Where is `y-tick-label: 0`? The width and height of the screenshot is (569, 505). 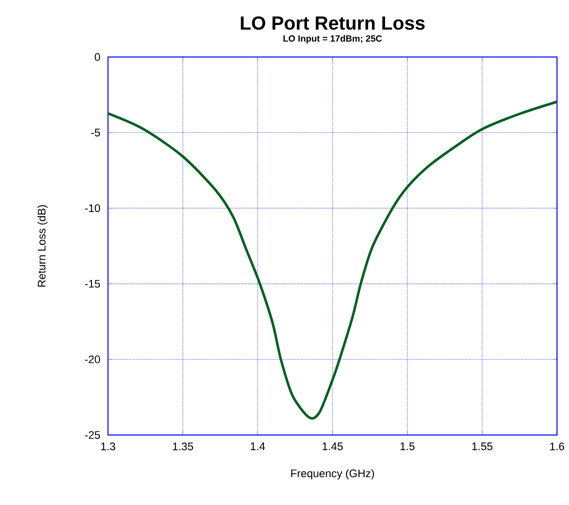
y-tick-label: 0 is located at coordinates (97, 57).